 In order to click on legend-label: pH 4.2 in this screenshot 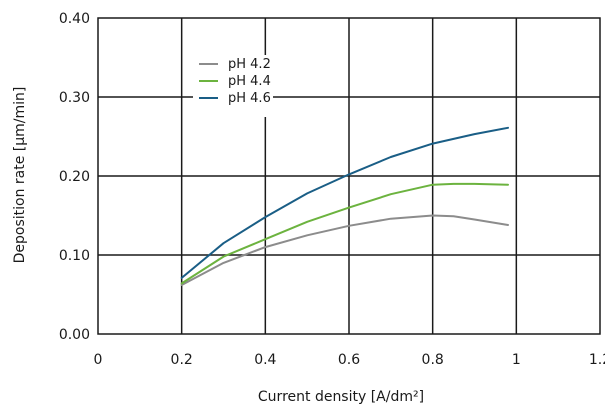, I will do `click(249, 64)`.